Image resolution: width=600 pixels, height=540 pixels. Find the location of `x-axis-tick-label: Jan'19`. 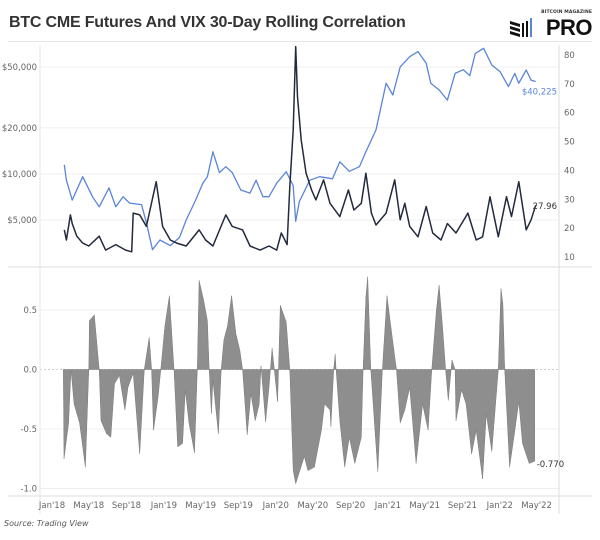

x-axis-tick-label: Jan'19 is located at coordinates (163, 506).